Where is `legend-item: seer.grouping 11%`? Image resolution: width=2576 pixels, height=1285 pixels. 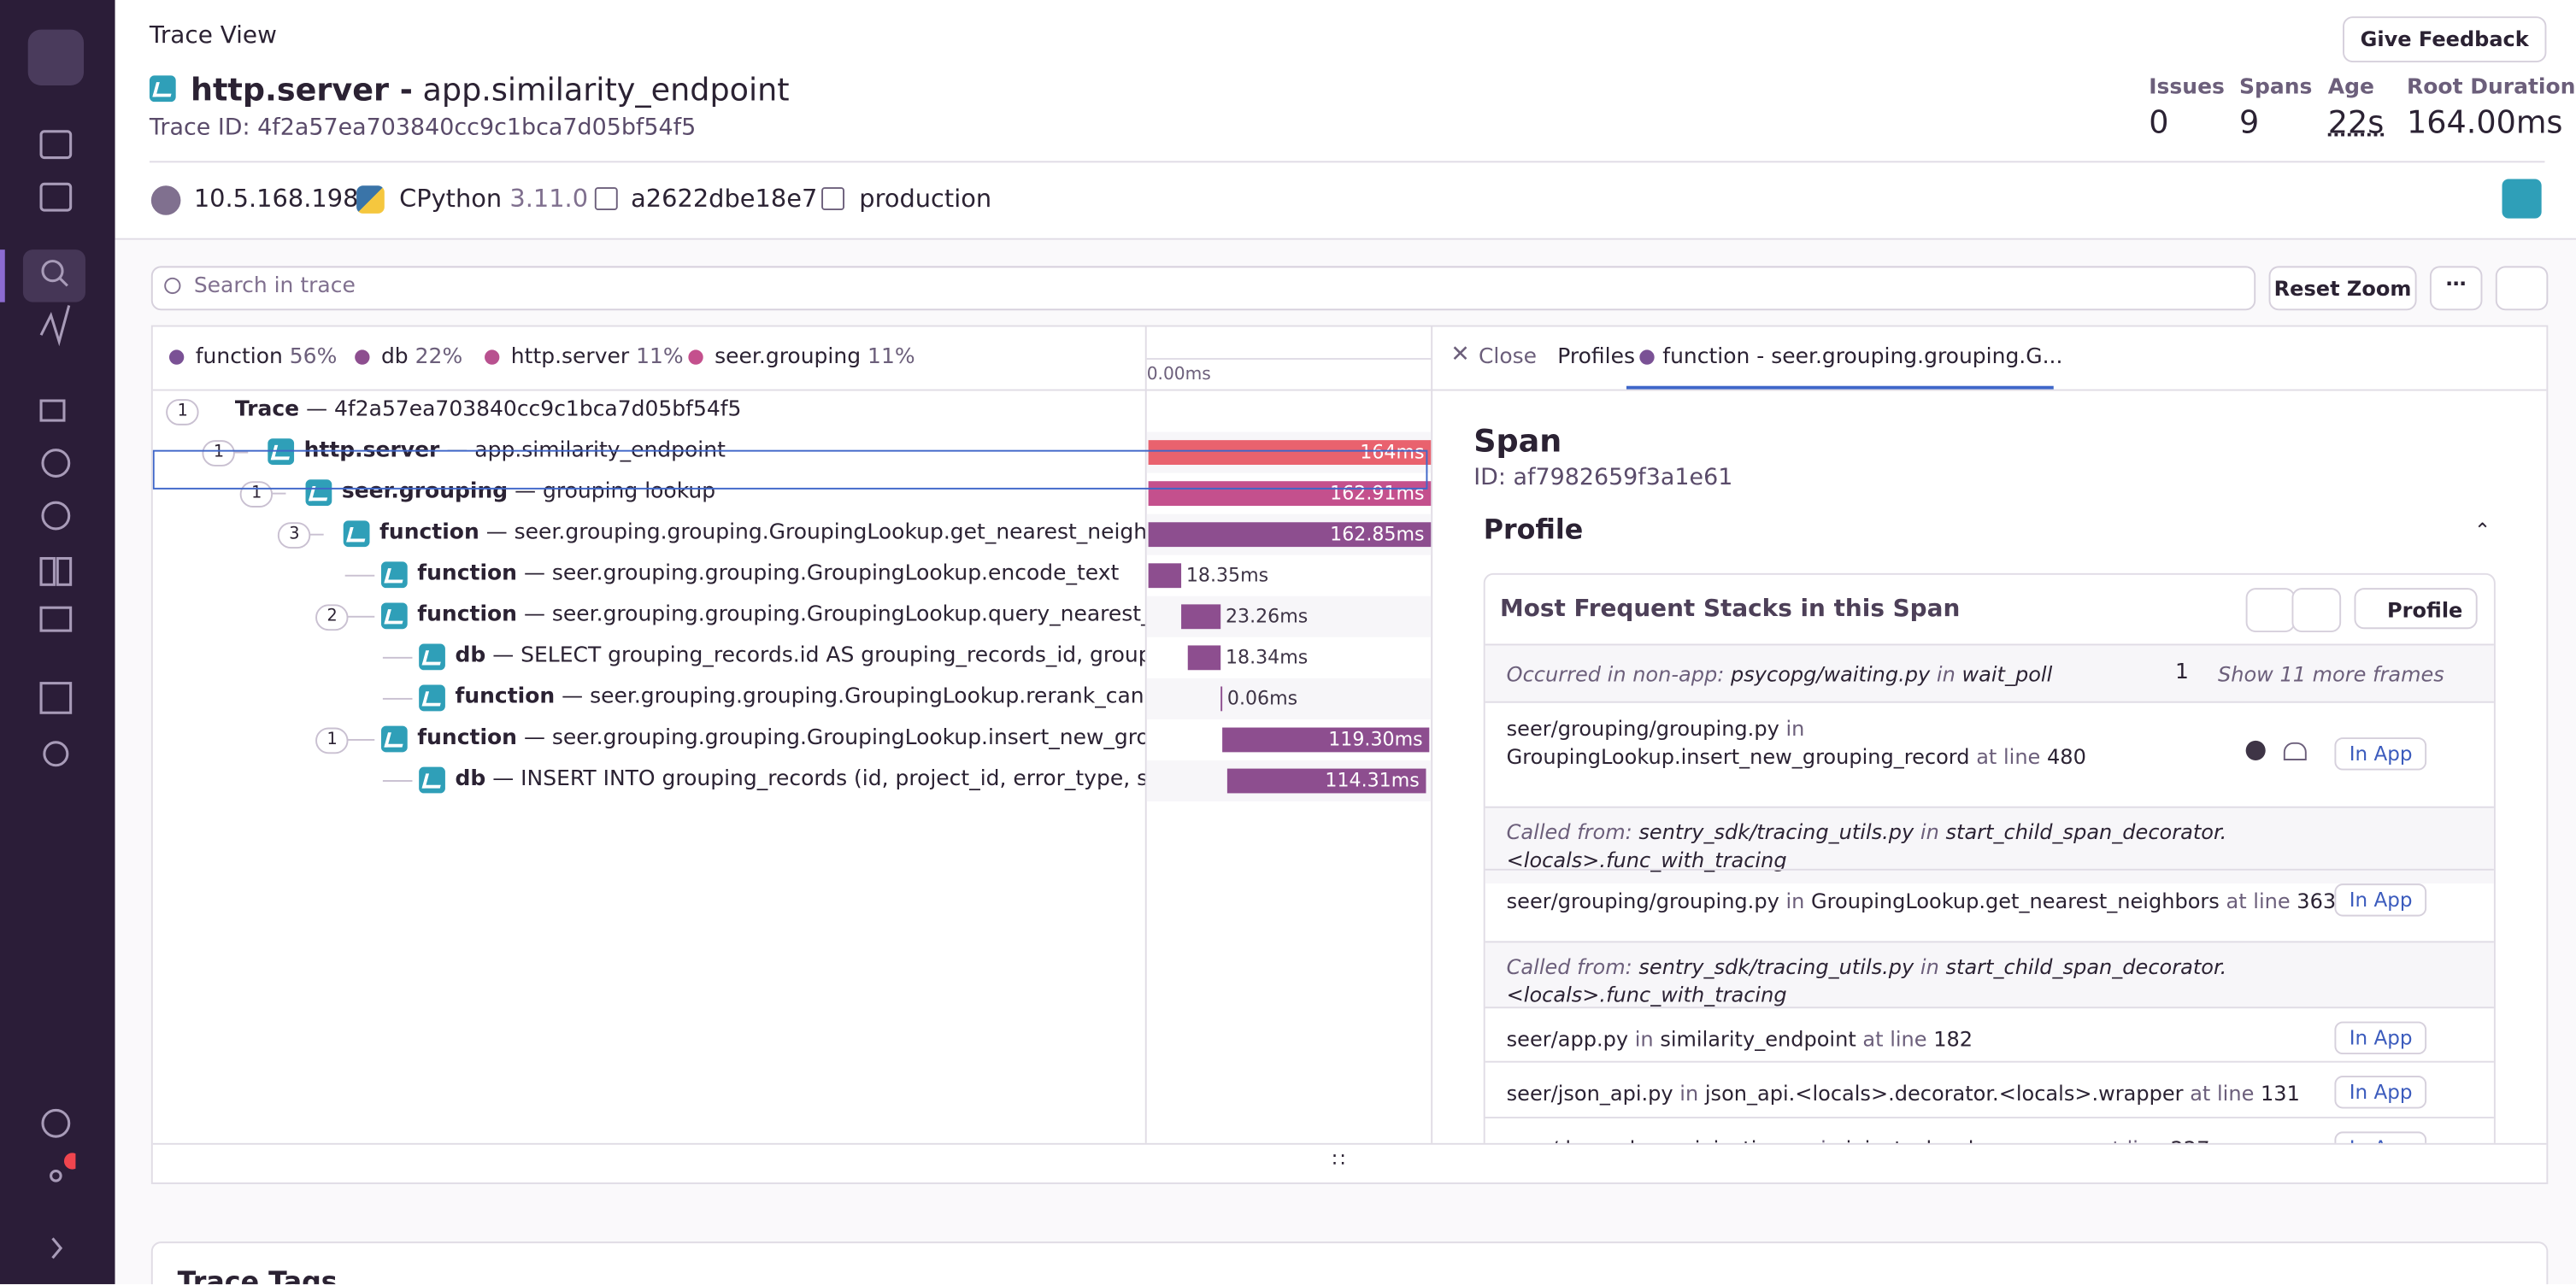 legend-item: seer.grouping 11% is located at coordinates (815, 357).